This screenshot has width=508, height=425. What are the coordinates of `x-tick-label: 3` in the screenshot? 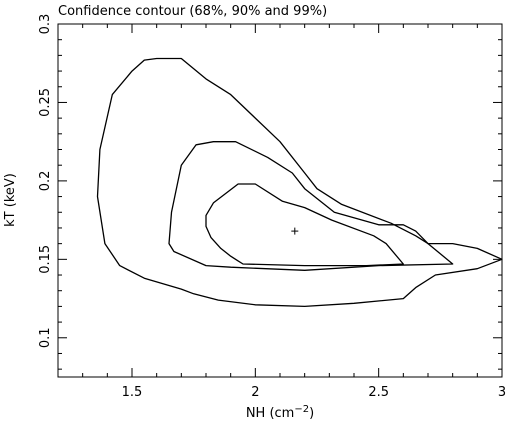 It's located at (502, 392).